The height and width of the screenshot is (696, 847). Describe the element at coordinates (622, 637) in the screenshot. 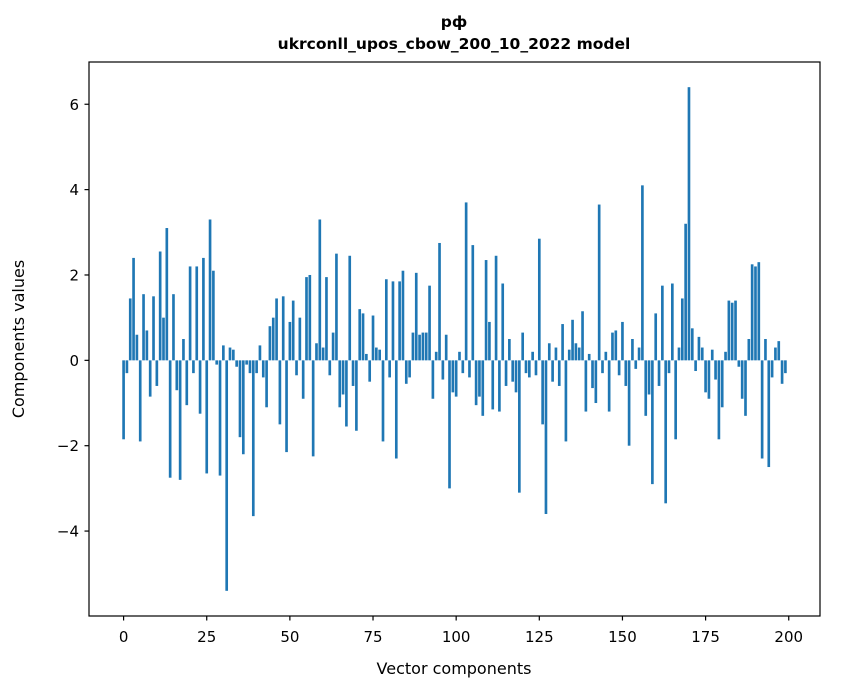

I see `x-tick-label: 150` at that location.